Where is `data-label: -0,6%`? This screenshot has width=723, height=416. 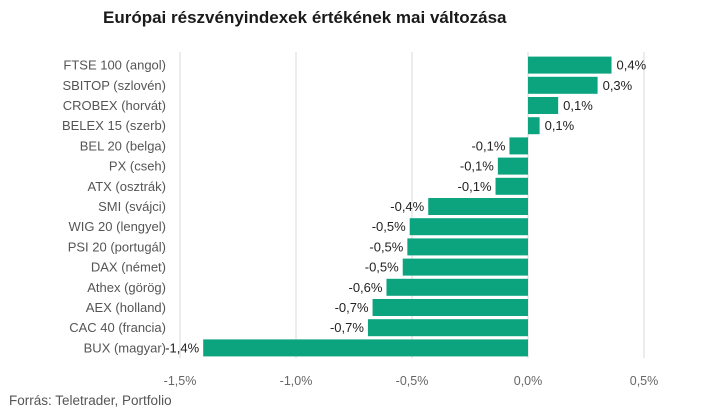 data-label: -0,6% is located at coordinates (366, 287).